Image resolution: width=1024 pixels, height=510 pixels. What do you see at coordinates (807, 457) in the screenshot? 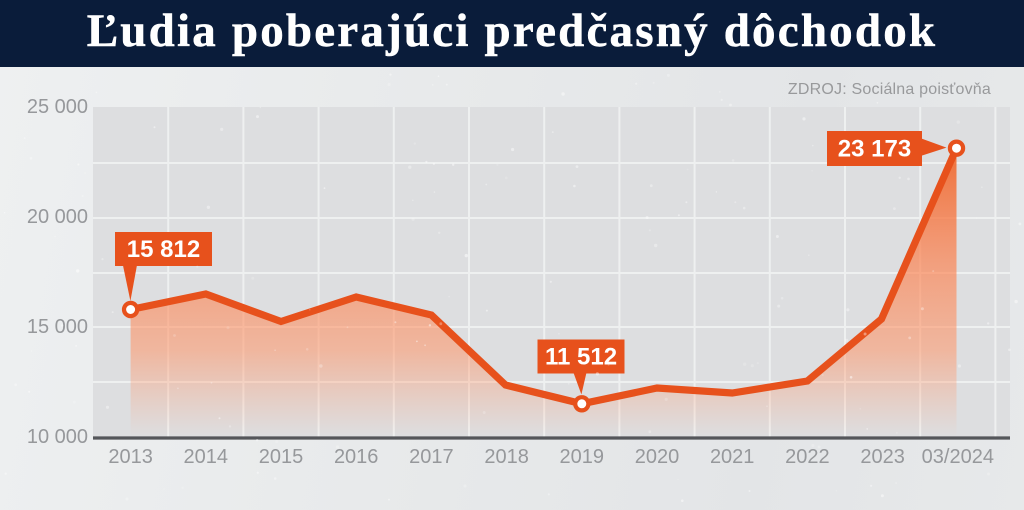
I see `svg-text: 2022` at bounding box center [807, 457].